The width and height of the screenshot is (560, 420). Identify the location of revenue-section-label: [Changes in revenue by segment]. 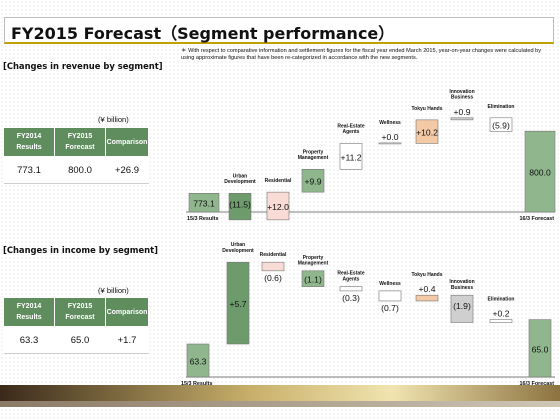
(83, 66).